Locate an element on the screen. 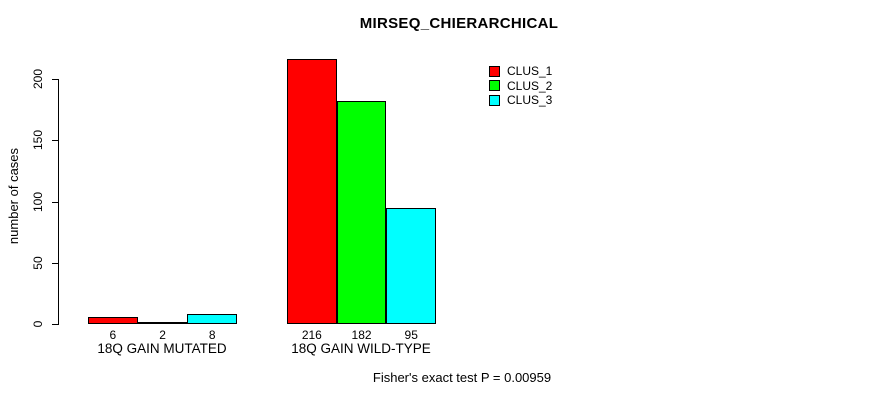 Image resolution: width=890 pixels, height=400 pixels. legend-item-clus2: CLUS_2 is located at coordinates (520, 86).